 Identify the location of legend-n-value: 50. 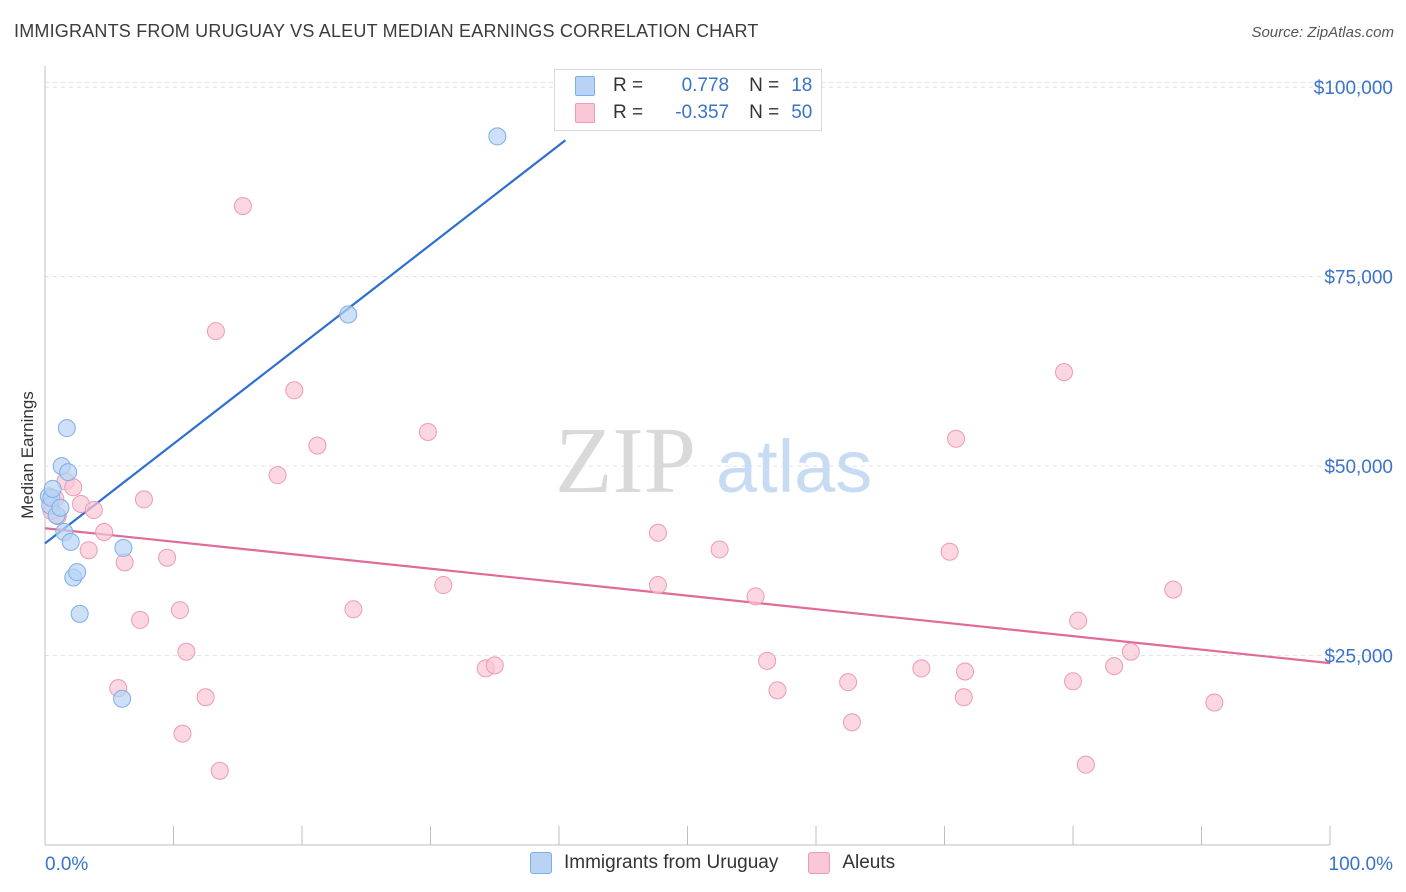
(802, 112).